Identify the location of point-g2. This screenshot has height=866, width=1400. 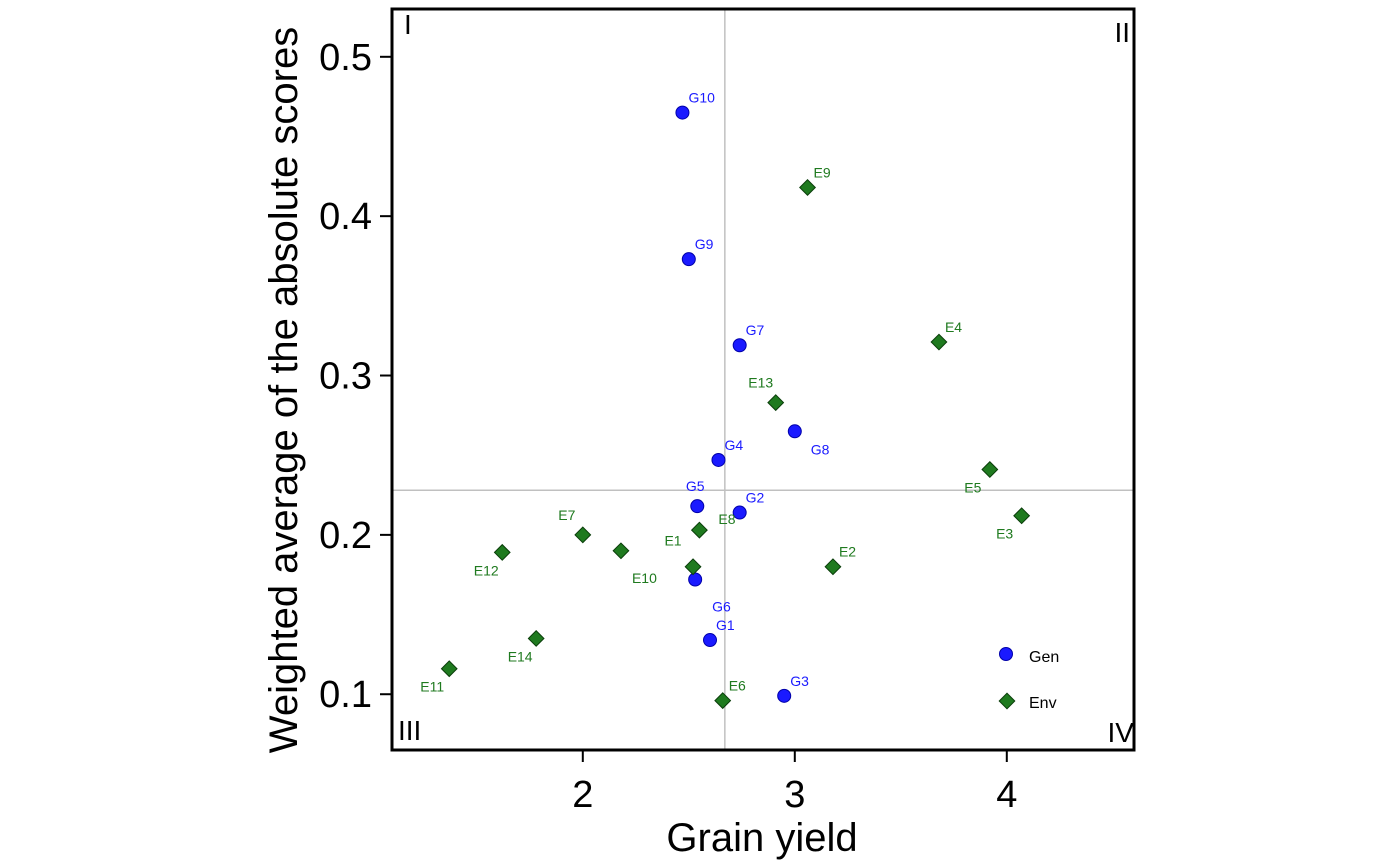
(739, 512).